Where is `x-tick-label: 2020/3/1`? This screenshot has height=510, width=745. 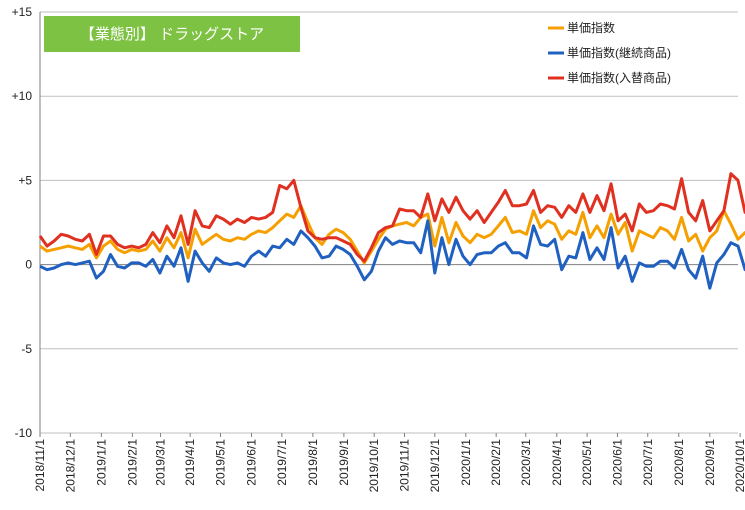 x-tick-label: 2020/3/1 is located at coordinates (526, 462).